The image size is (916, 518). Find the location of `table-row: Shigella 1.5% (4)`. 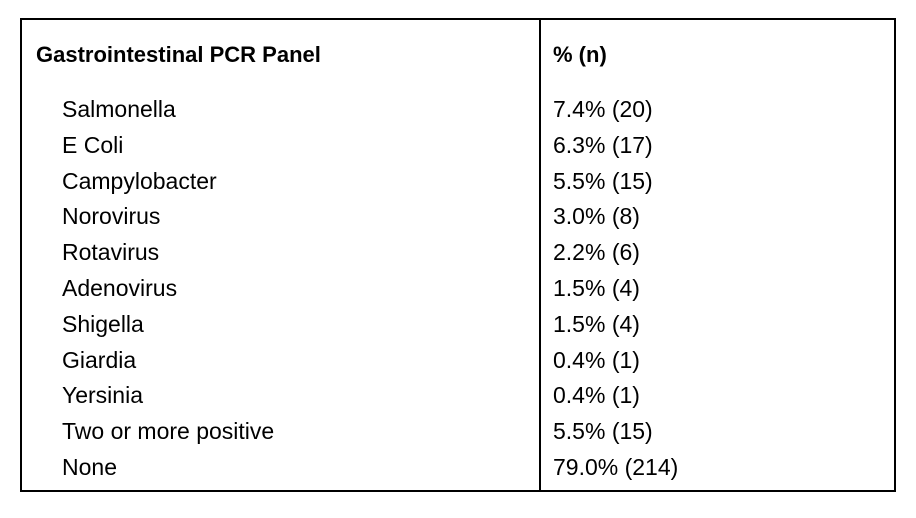

table-row: Shigella 1.5% (4) is located at coordinates (458, 325).